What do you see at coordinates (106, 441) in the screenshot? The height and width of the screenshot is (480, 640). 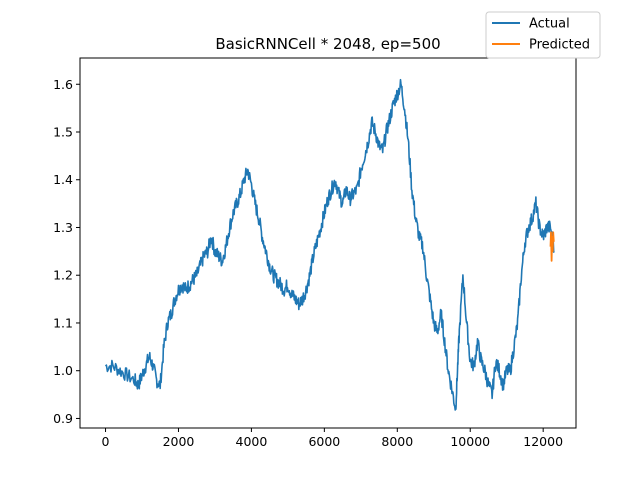 I see `x-tick-label: 0` at bounding box center [106, 441].